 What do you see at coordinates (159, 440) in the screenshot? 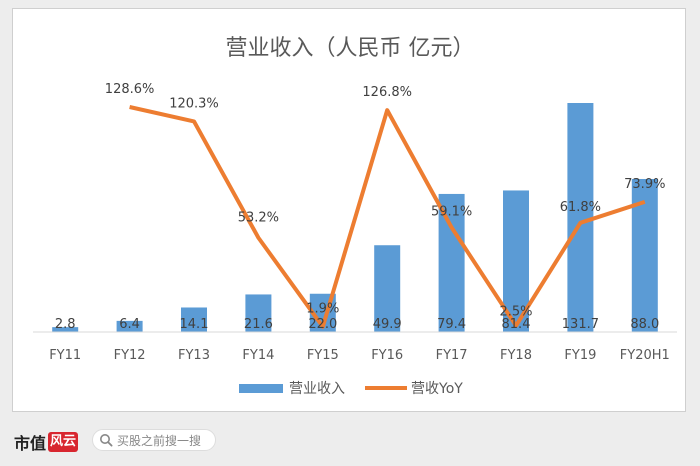
I see `search-placeholder: 买股之前搜一搜` at bounding box center [159, 440].